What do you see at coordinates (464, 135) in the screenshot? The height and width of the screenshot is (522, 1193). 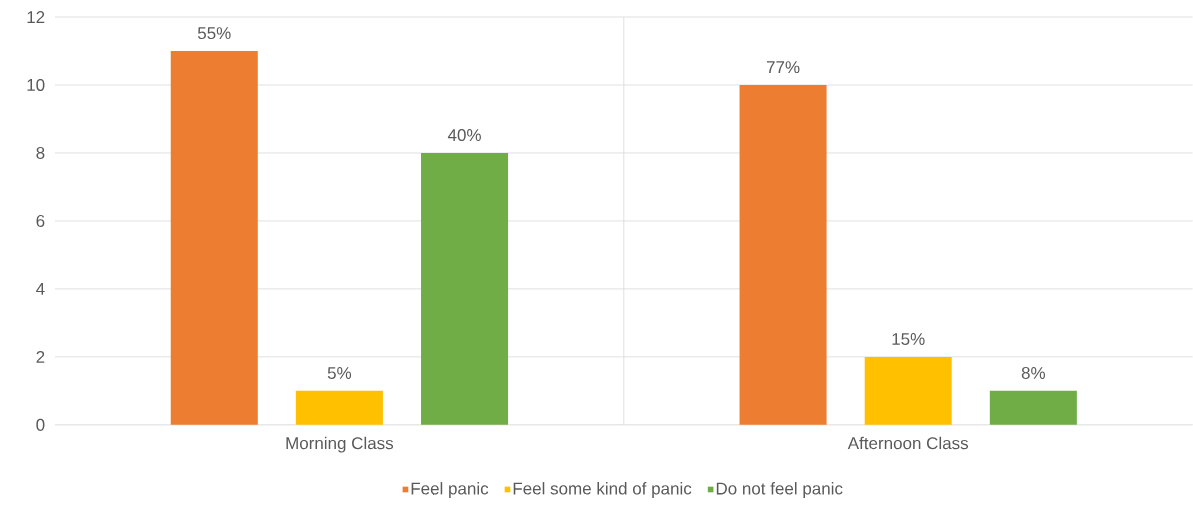 I see `annotation: 40%` at bounding box center [464, 135].